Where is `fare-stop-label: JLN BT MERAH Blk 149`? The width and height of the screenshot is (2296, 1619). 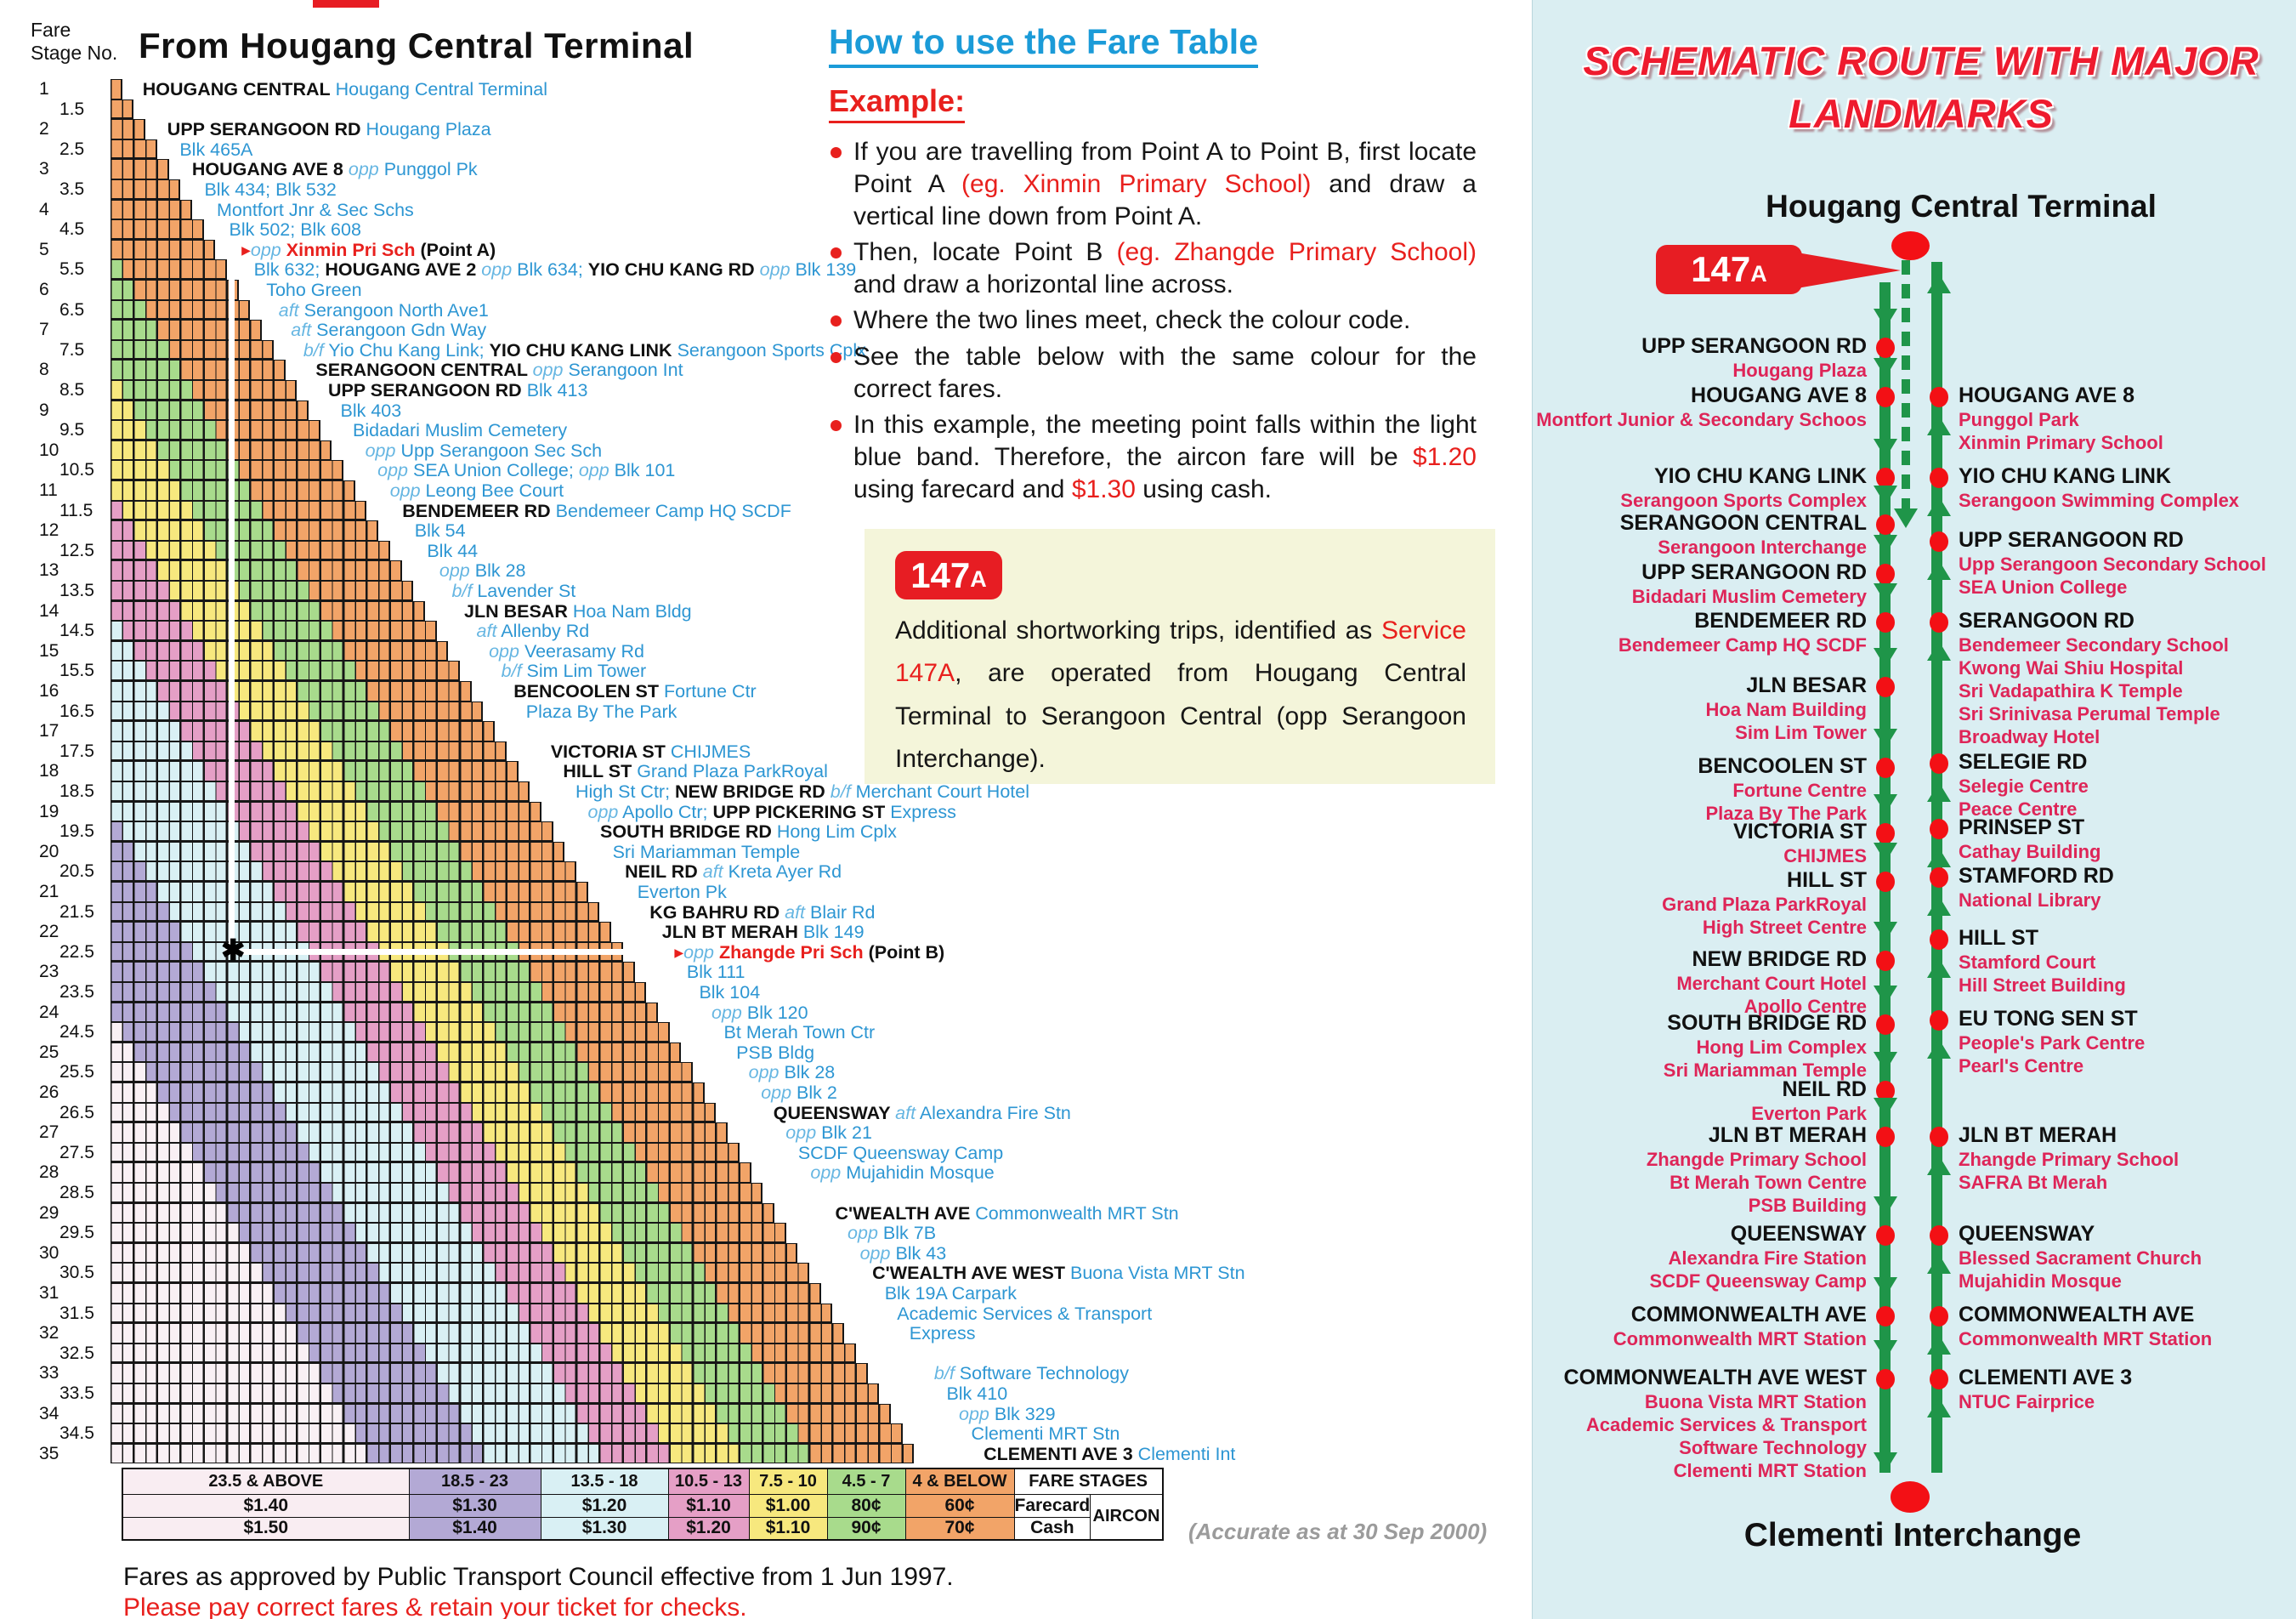 fare-stop-label: JLN BT MERAH Blk 149 is located at coordinates (763, 933).